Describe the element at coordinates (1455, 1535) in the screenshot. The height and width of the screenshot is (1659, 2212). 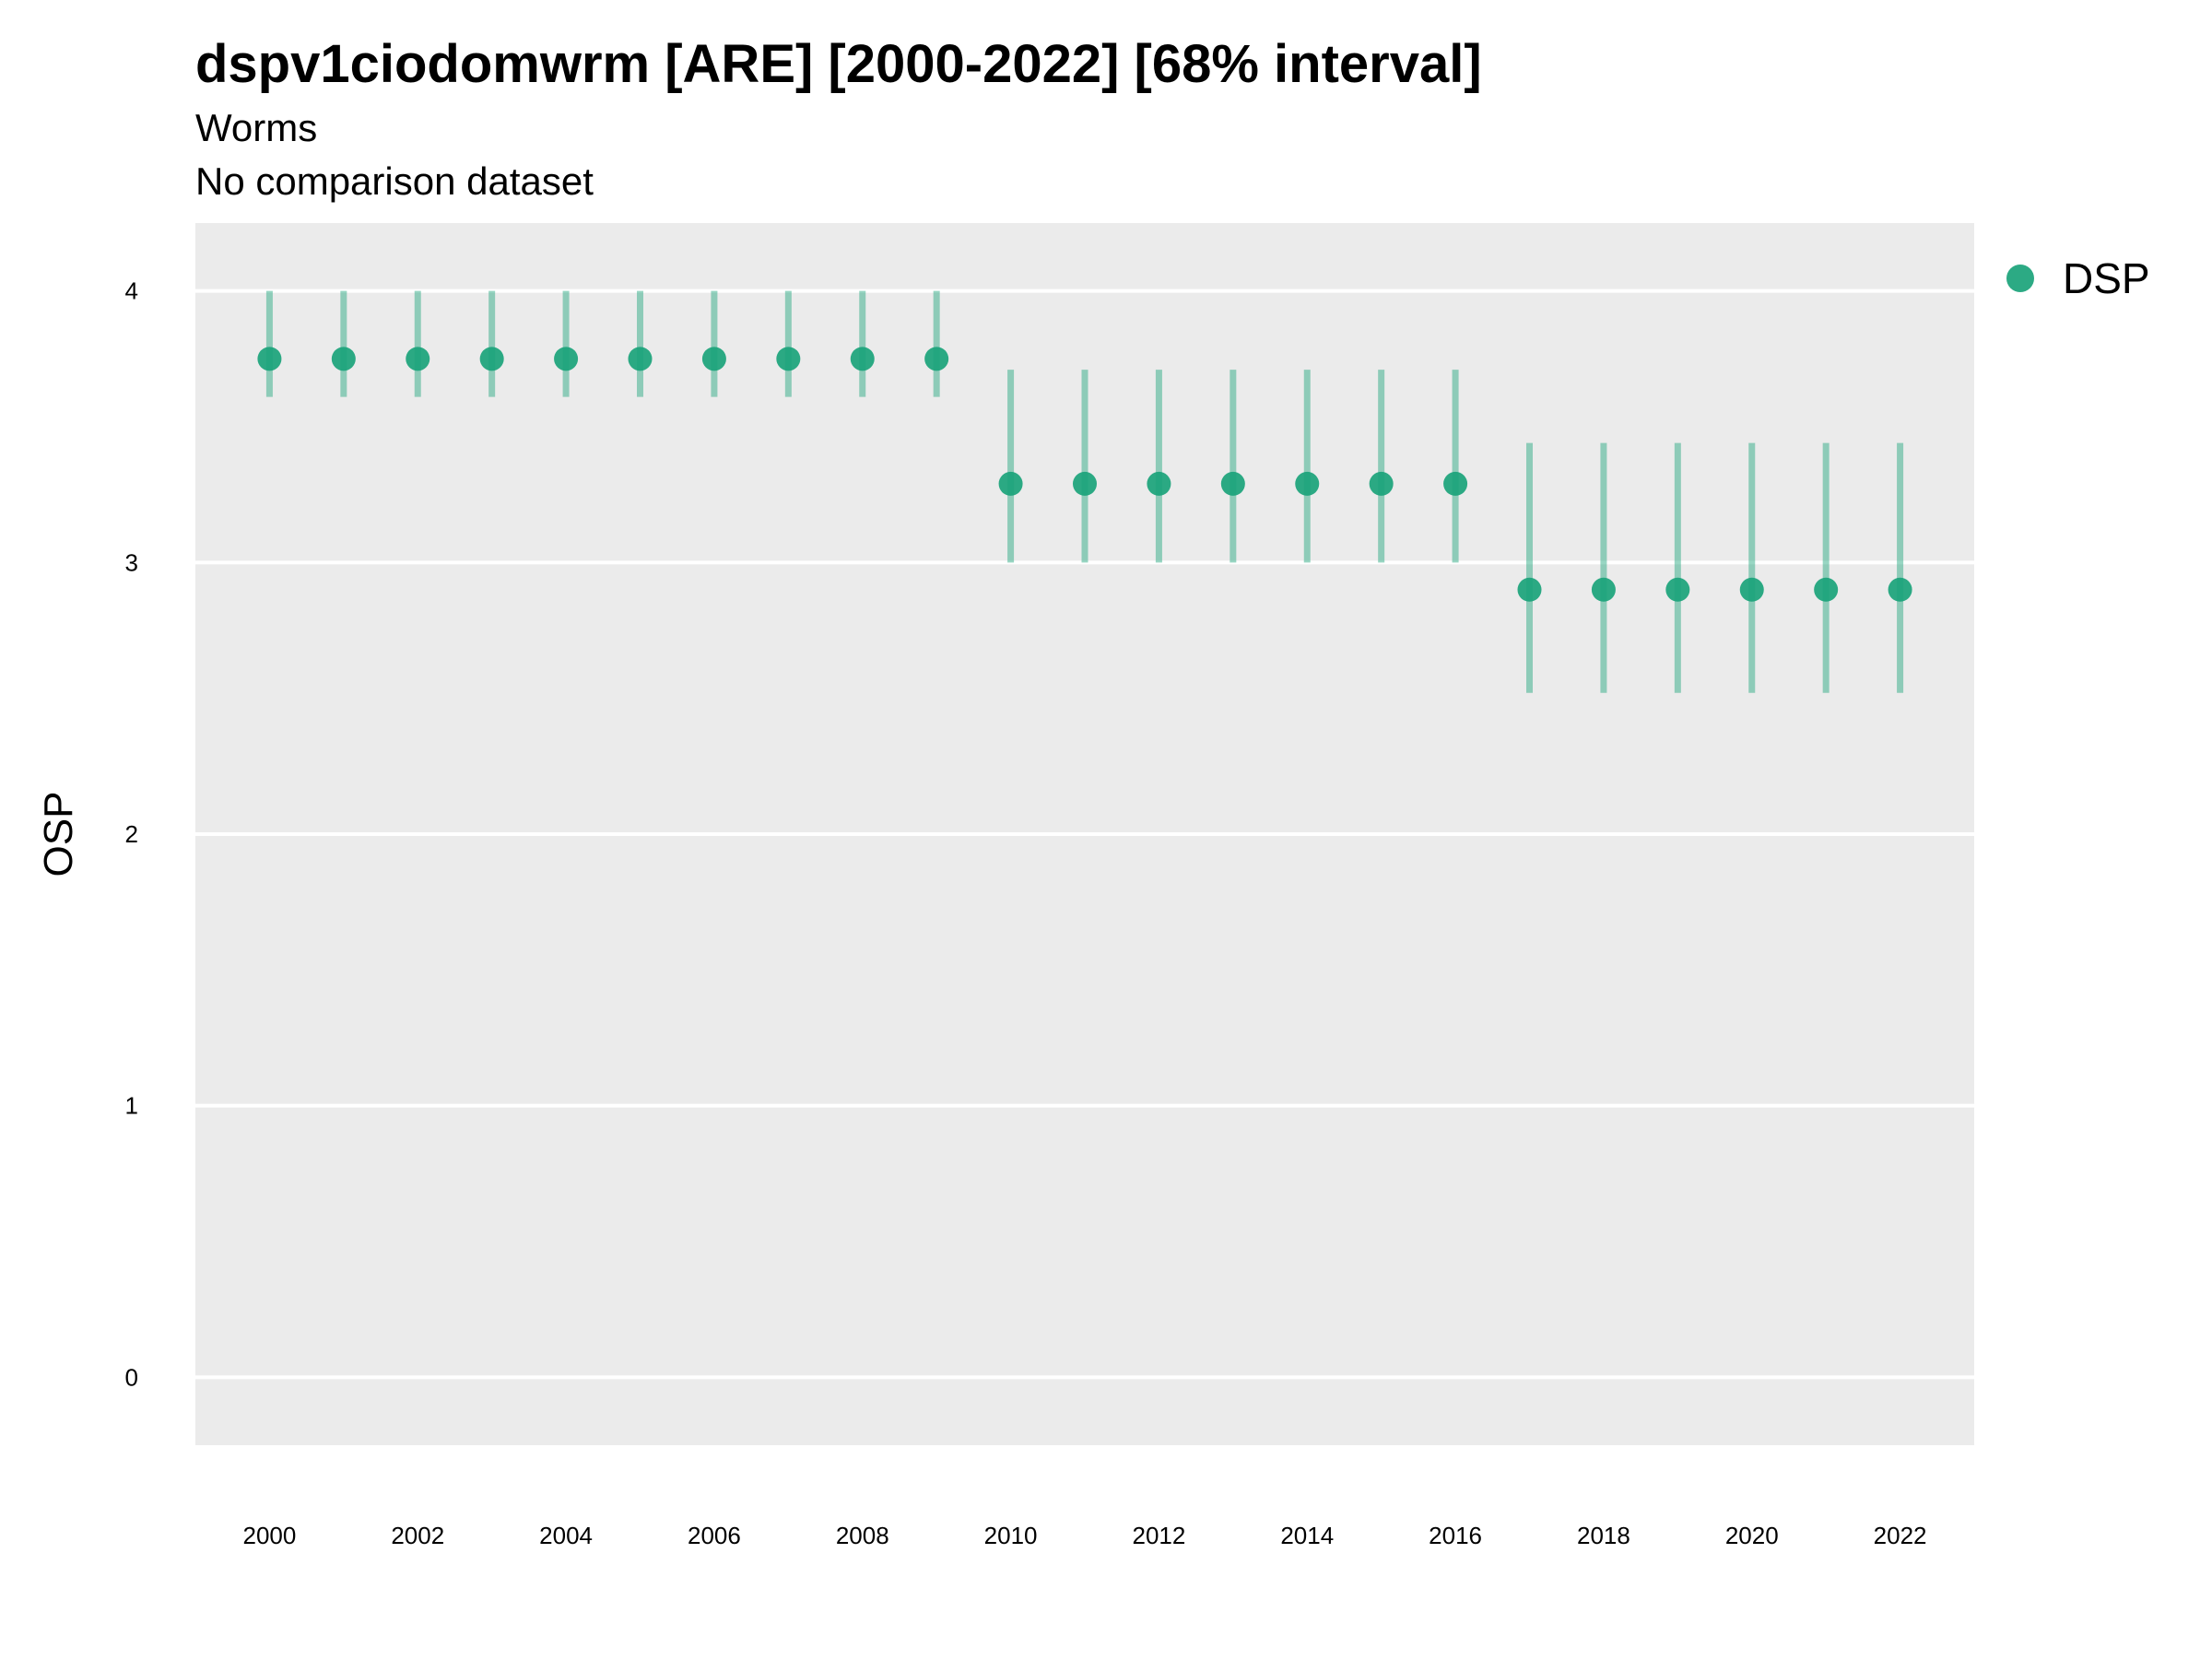
I see `x-tick-label: 2016` at that location.